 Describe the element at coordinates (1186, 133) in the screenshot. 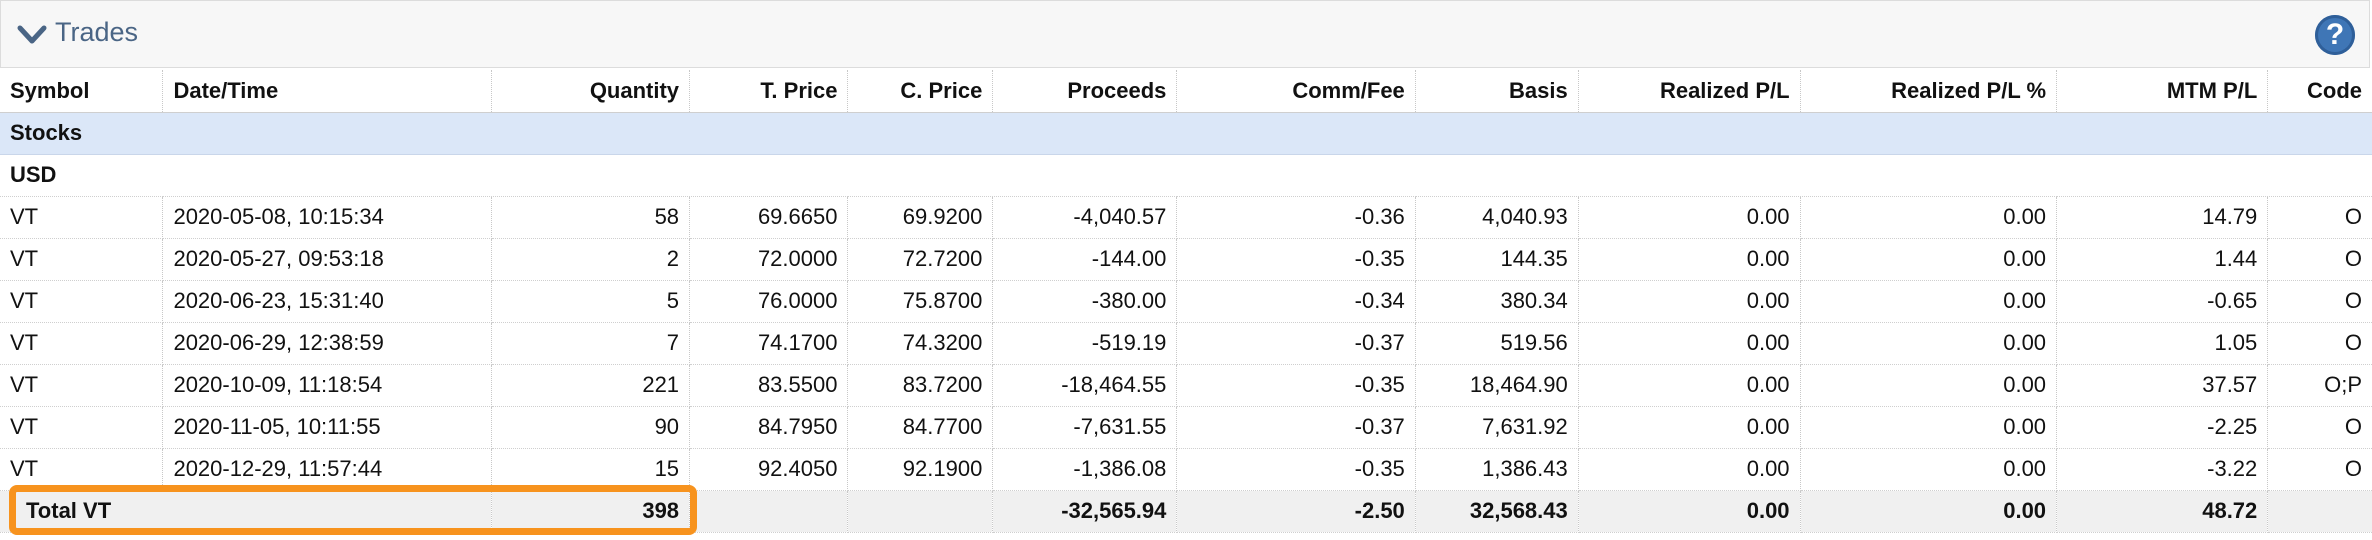

I see `asset-group-row: Stocks` at that location.